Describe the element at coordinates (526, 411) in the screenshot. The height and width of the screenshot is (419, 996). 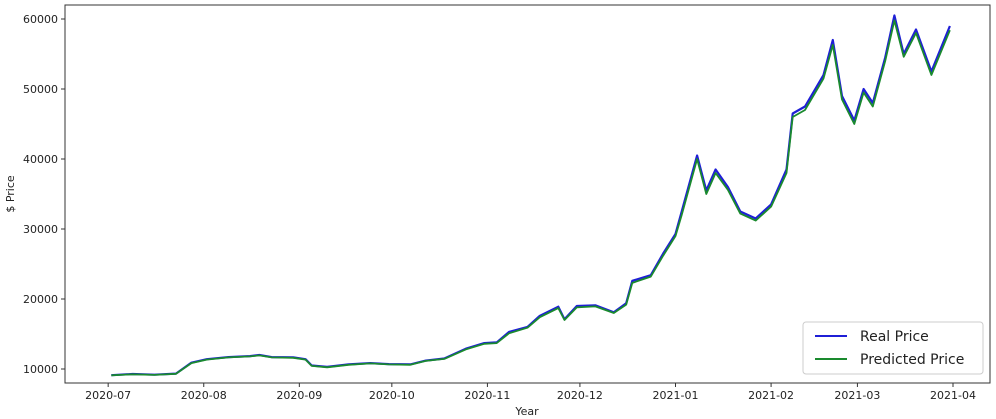
I see `x-axis-label: Year` at that location.